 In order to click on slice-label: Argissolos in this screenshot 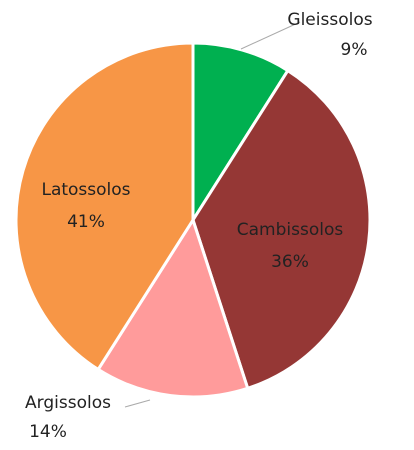, I will do `click(68, 403)`.